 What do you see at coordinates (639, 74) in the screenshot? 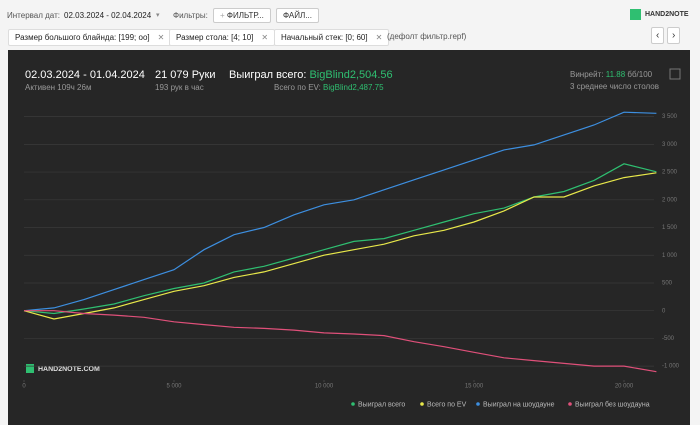
I see `winrate-unit: бб/100` at bounding box center [639, 74].